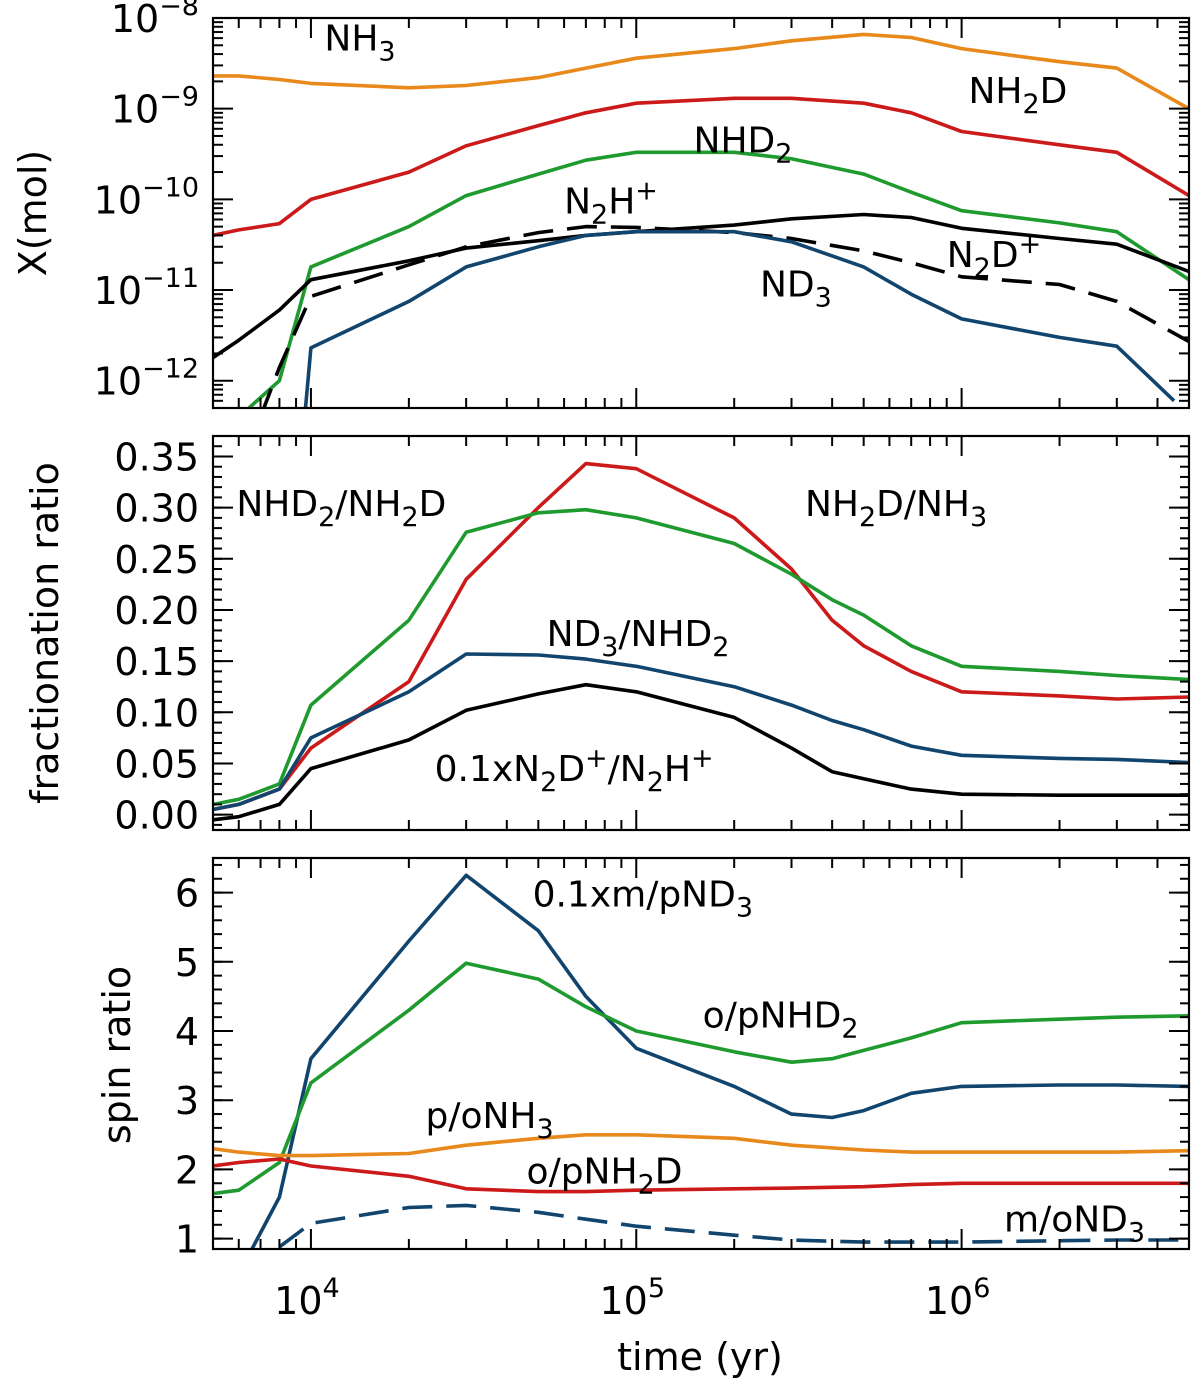 This screenshot has width=1200, height=1386. Describe the element at coordinates (187, 963) in the screenshot. I see `y-tick-label: 5` at that location.